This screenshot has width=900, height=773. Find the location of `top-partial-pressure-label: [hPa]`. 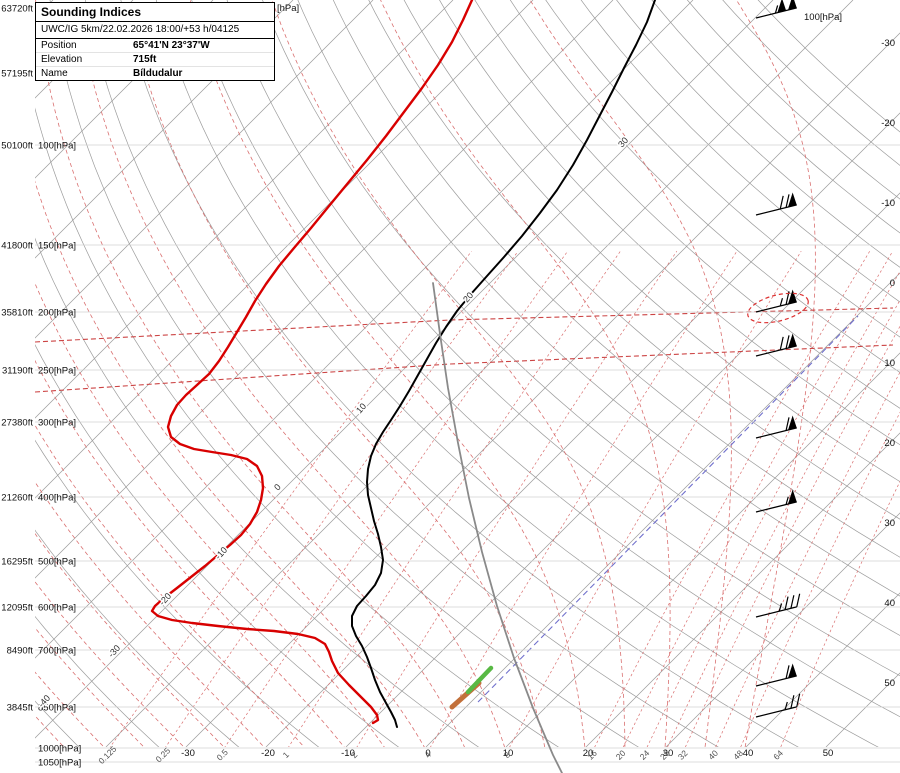

top-partial-pressure-label: [hPa] is located at coordinates (288, 8).